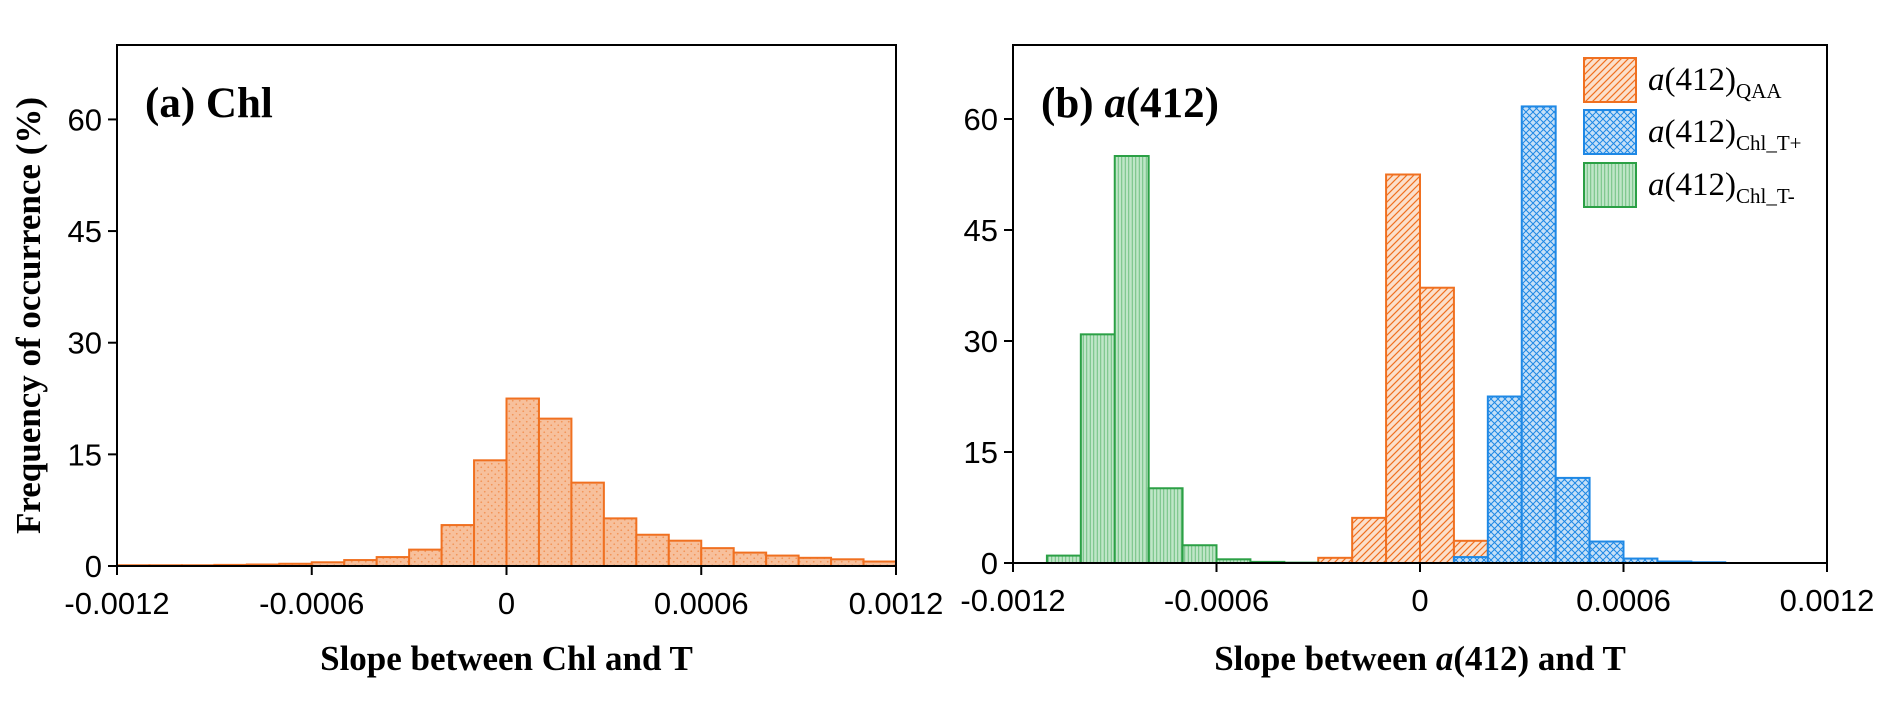  I want to click on legend-item-chl-t-minus: a(412)Chl_T-, so click(1689, 185).